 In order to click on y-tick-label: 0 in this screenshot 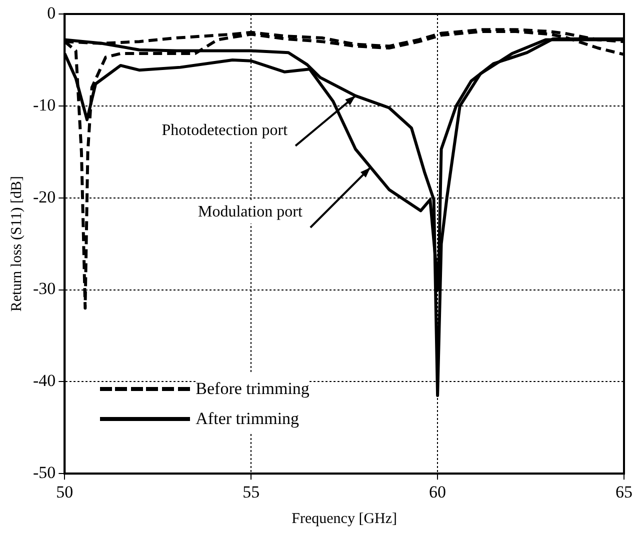, I will do `click(51, 12)`.